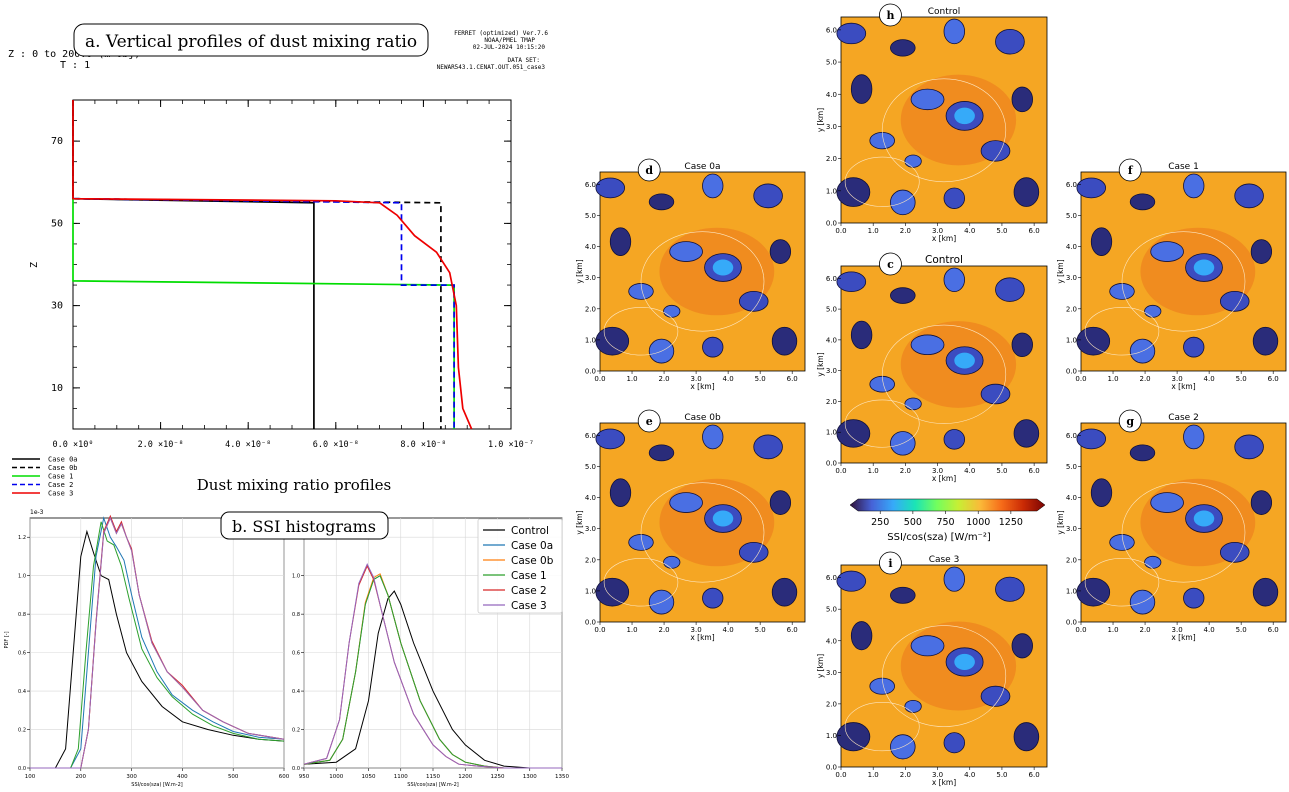  What do you see at coordinates (702, 167) in the screenshot?
I see `map-title: Case 0a` at bounding box center [702, 167].